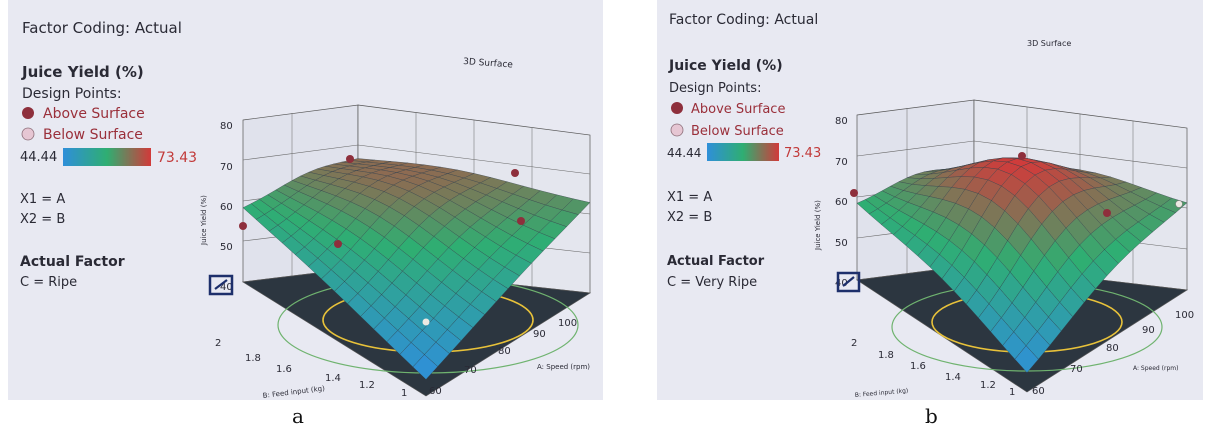  Describe the element at coordinates (882, 393) in the screenshot. I see `x-axis-label: B: Feed input (kg)` at that location.